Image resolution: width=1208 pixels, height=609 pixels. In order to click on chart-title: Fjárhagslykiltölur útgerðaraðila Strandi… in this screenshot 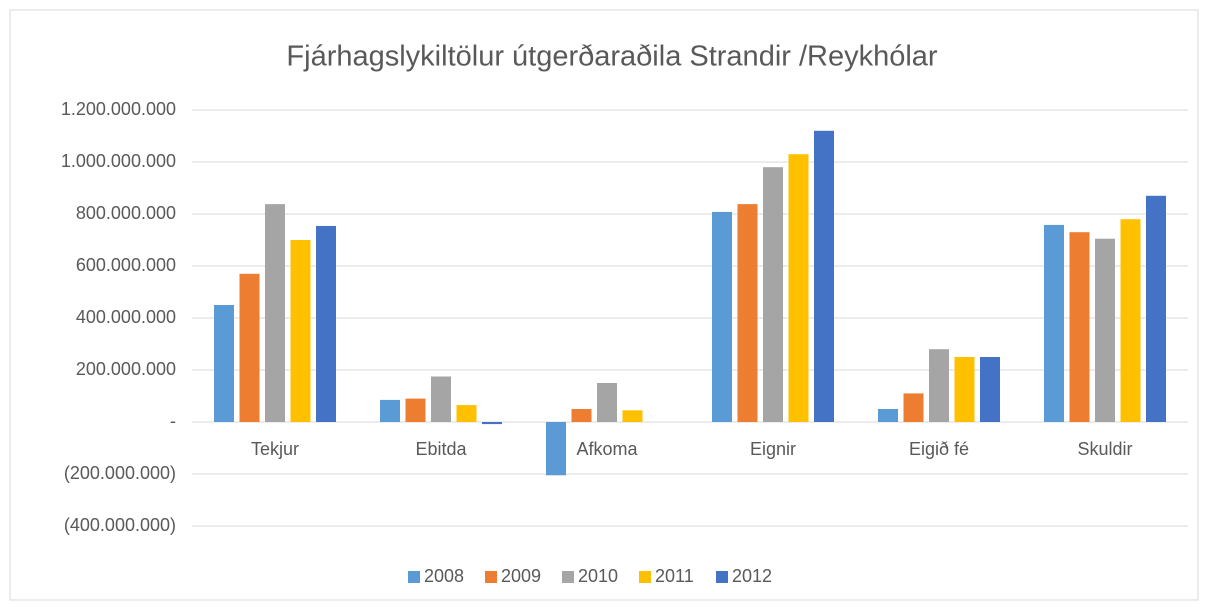, I will do `click(612, 57)`.